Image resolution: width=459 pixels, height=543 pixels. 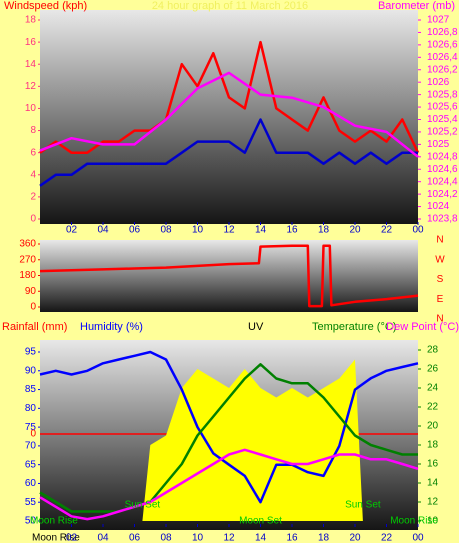 I want to click on y-tick-label: 50, so click(x=31, y=521).